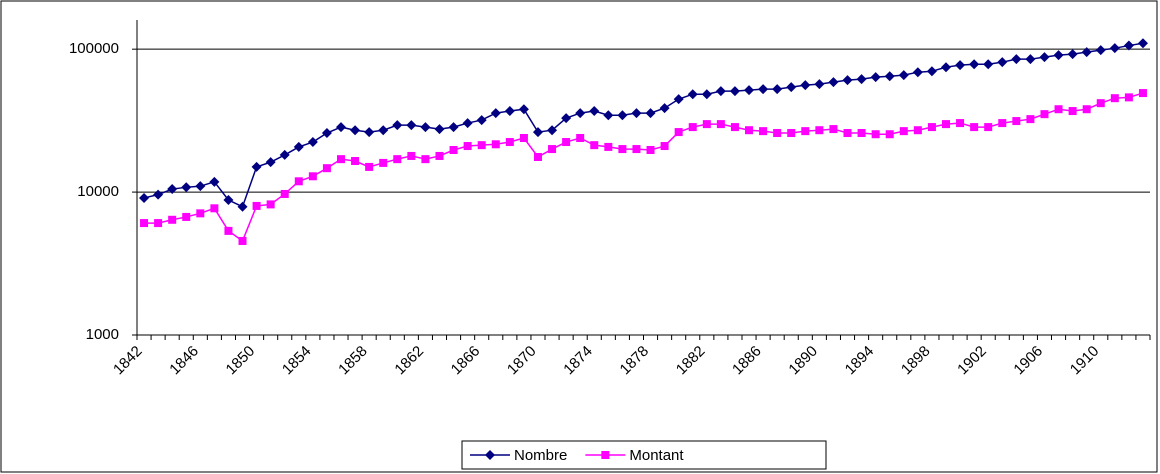 This screenshot has width=1160, height=474. What do you see at coordinates (656, 455) in the screenshot?
I see `legend-label: Montant` at bounding box center [656, 455].